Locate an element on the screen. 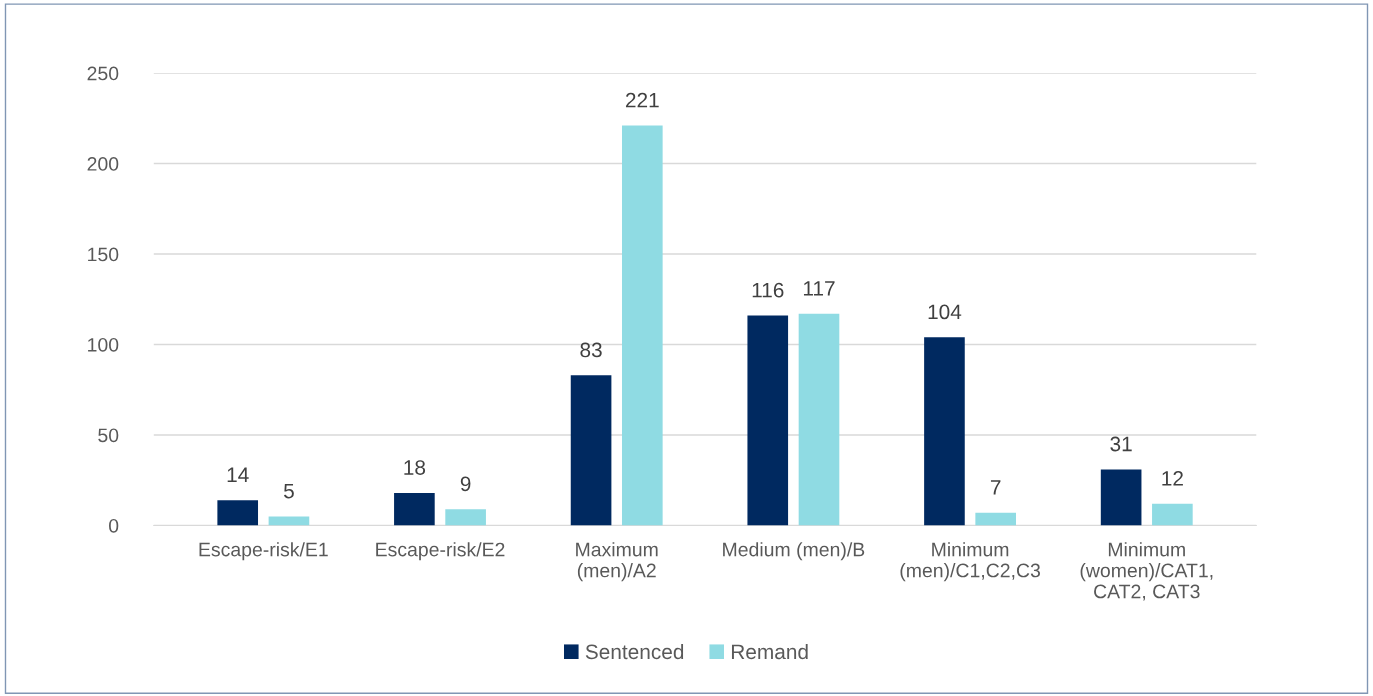 This screenshot has width=1373, height=696. data-label: 7 is located at coordinates (995, 487).